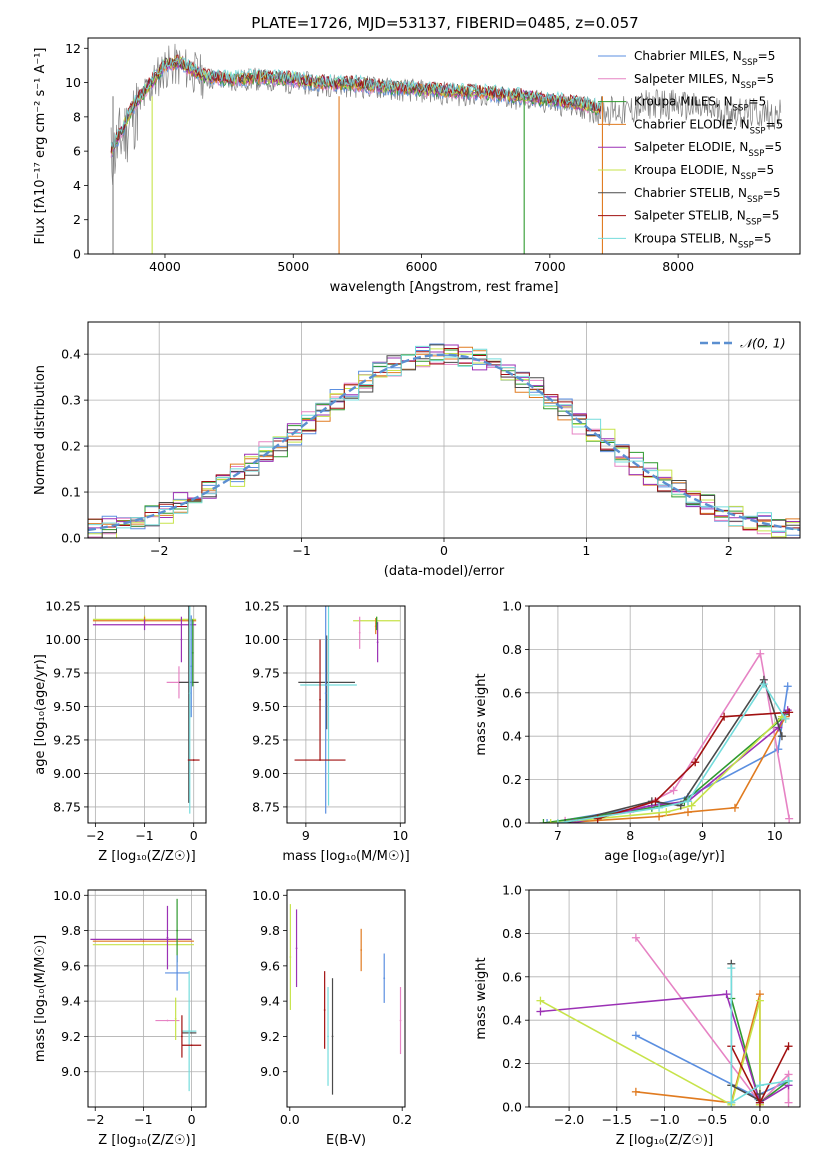  Describe the element at coordinates (402, 1119) in the screenshot. I see `x-tick-label: 0.2` at that location.